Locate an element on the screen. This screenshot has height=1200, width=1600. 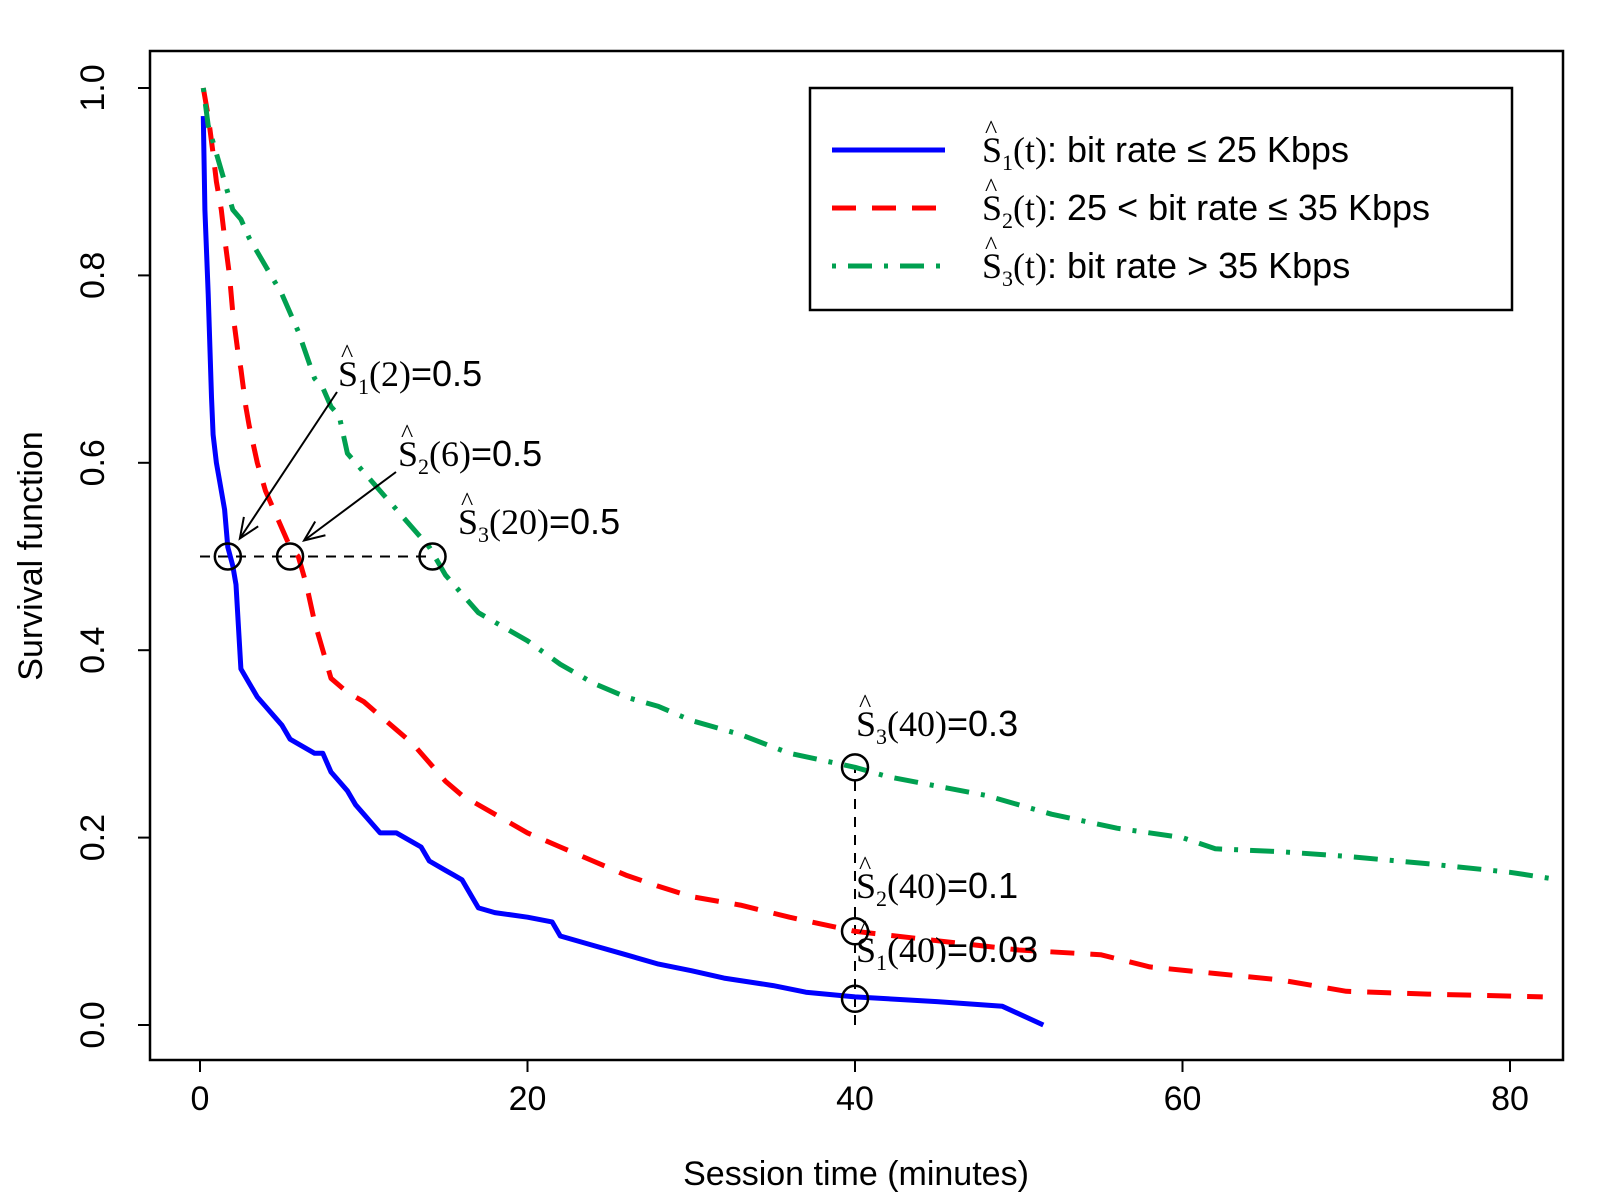
legend-label-s2: ^S2(t): 25 < bit rate ≤ 35 Kbps is located at coordinates (1206, 203).